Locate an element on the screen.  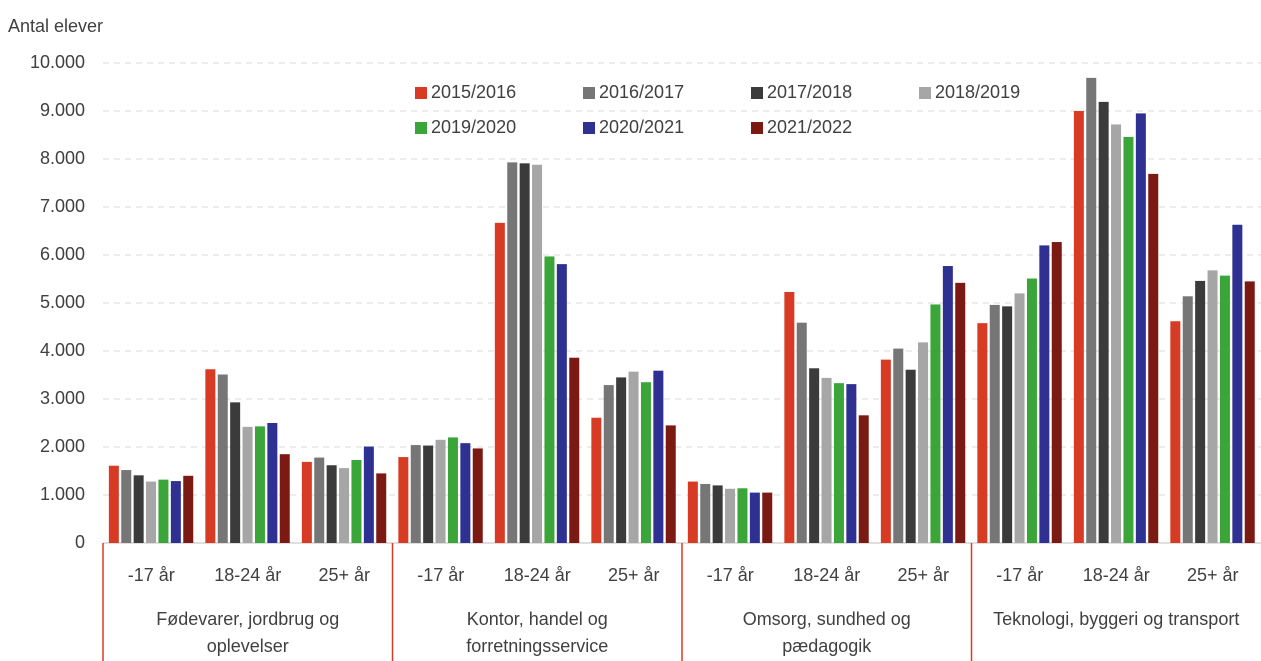
legend-label: 2016/2017 is located at coordinates (641, 92).